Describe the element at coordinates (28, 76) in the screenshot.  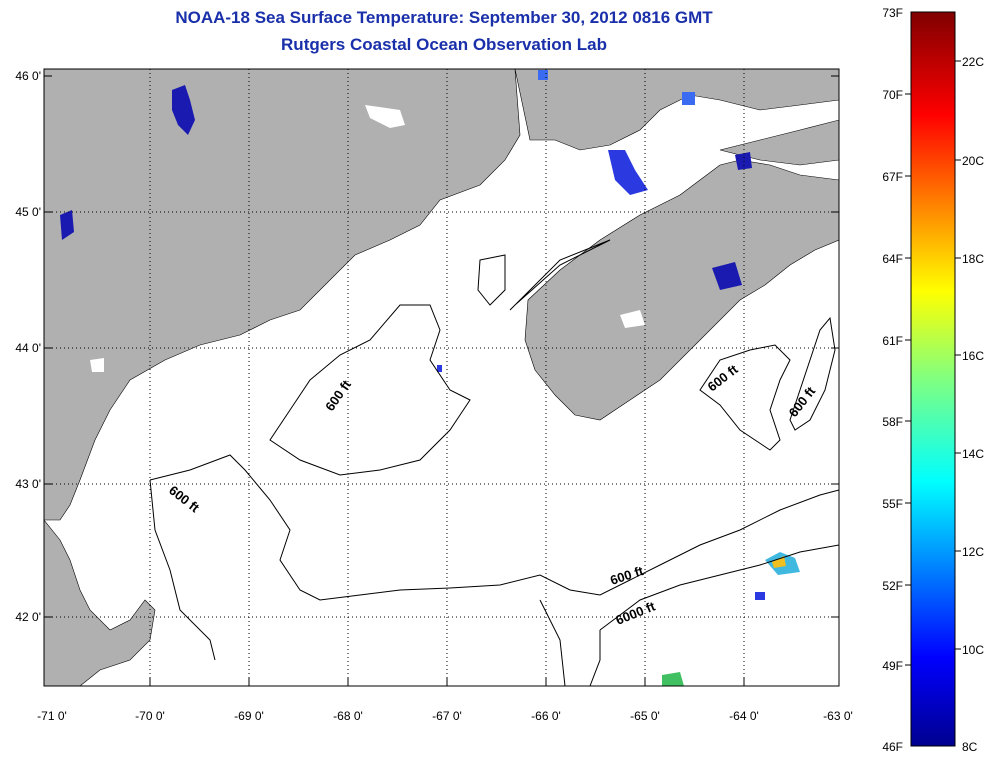
I see `lat-label: 46 0'` at that location.